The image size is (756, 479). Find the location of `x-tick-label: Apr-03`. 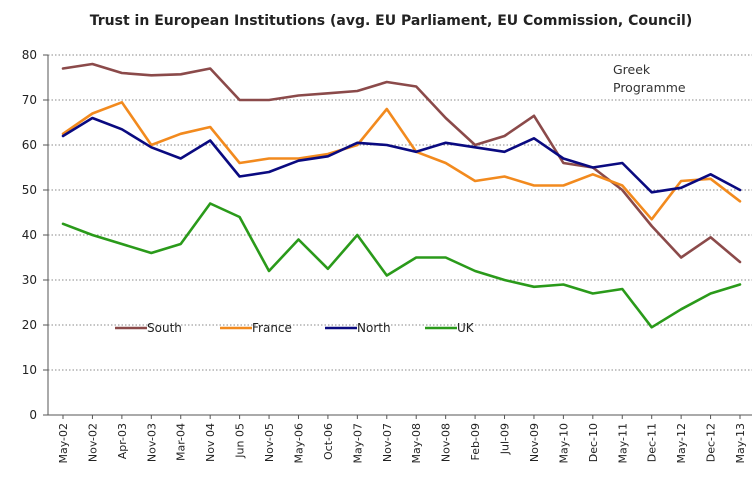

x-tick-label: Apr-03 is located at coordinates (122, 441).